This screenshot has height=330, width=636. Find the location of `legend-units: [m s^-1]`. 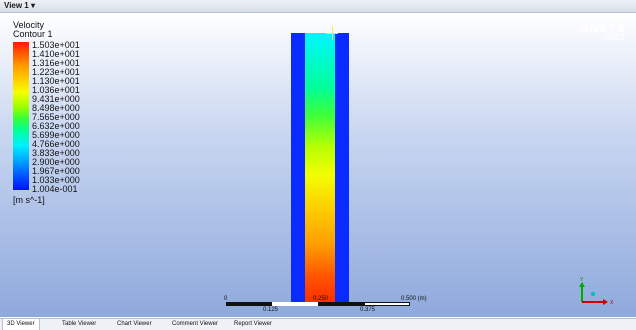

legend-units: [m s^-1] is located at coordinates (29, 200).